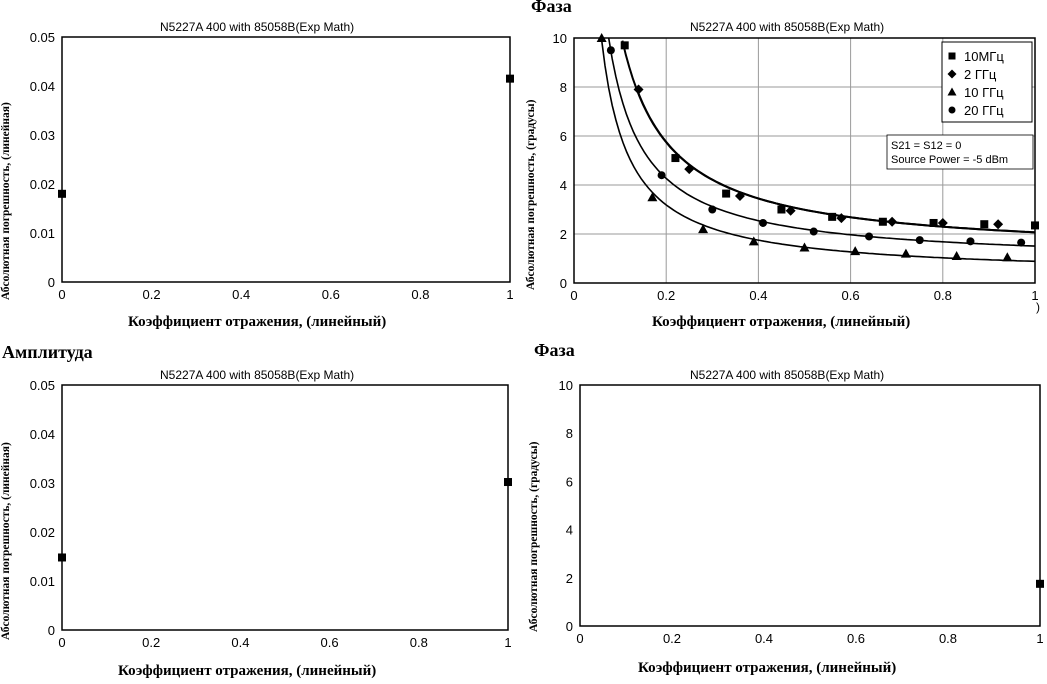 This screenshot has width=1047, height=684. I want to click on legend-label: 10МГц, so click(984, 56).